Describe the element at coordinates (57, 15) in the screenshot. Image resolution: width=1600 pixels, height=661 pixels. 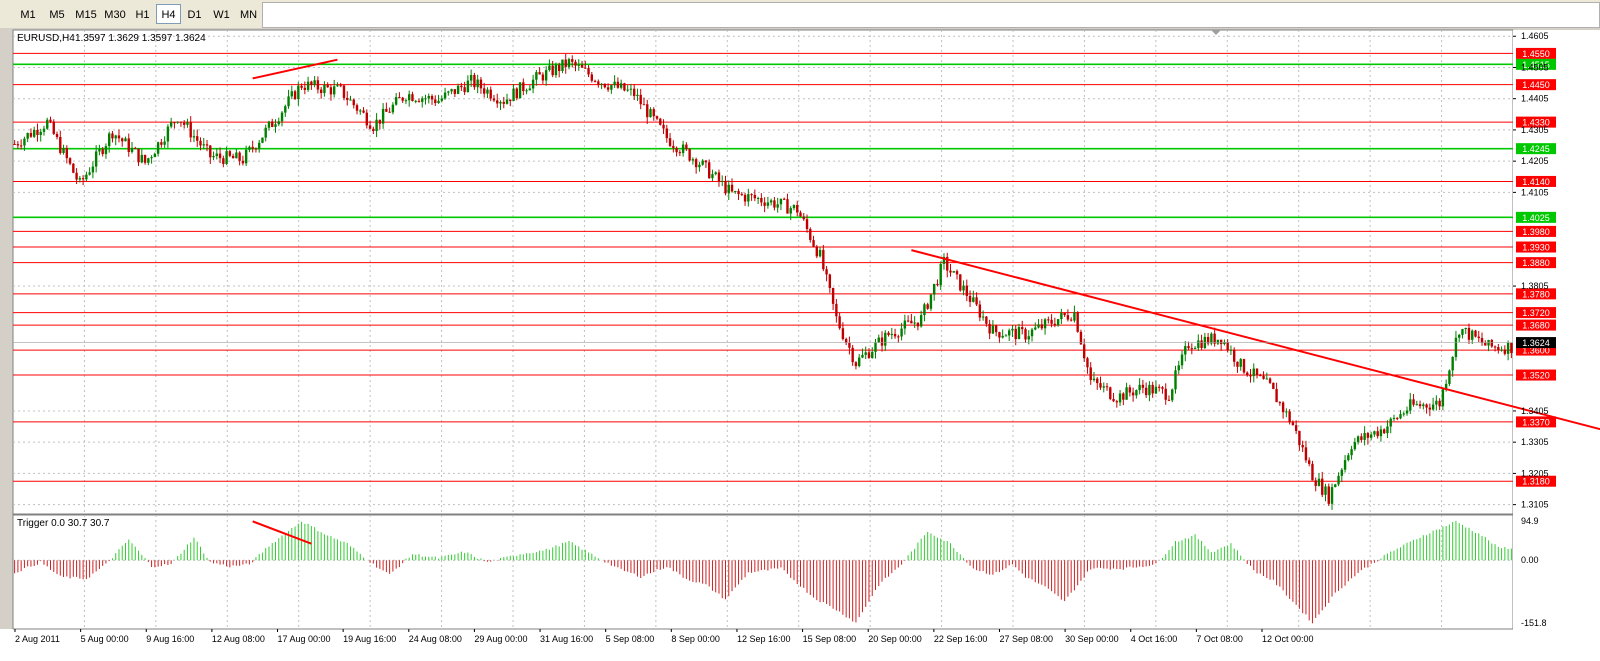
I see `tf-button-m5: M5` at that location.